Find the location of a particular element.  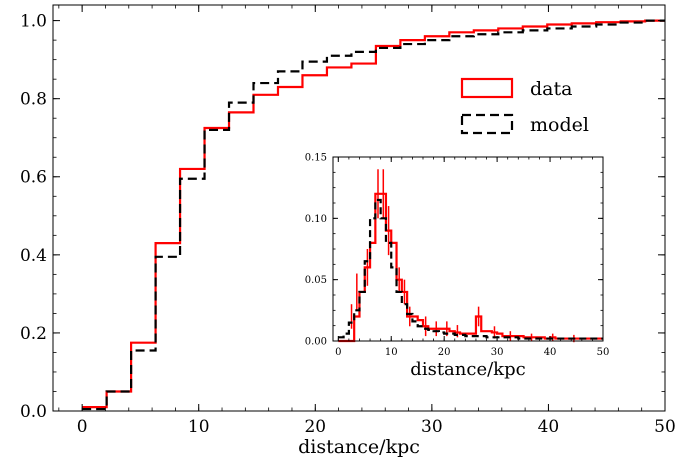

main-y-tick-label: 0.0 is located at coordinates (33, 412).